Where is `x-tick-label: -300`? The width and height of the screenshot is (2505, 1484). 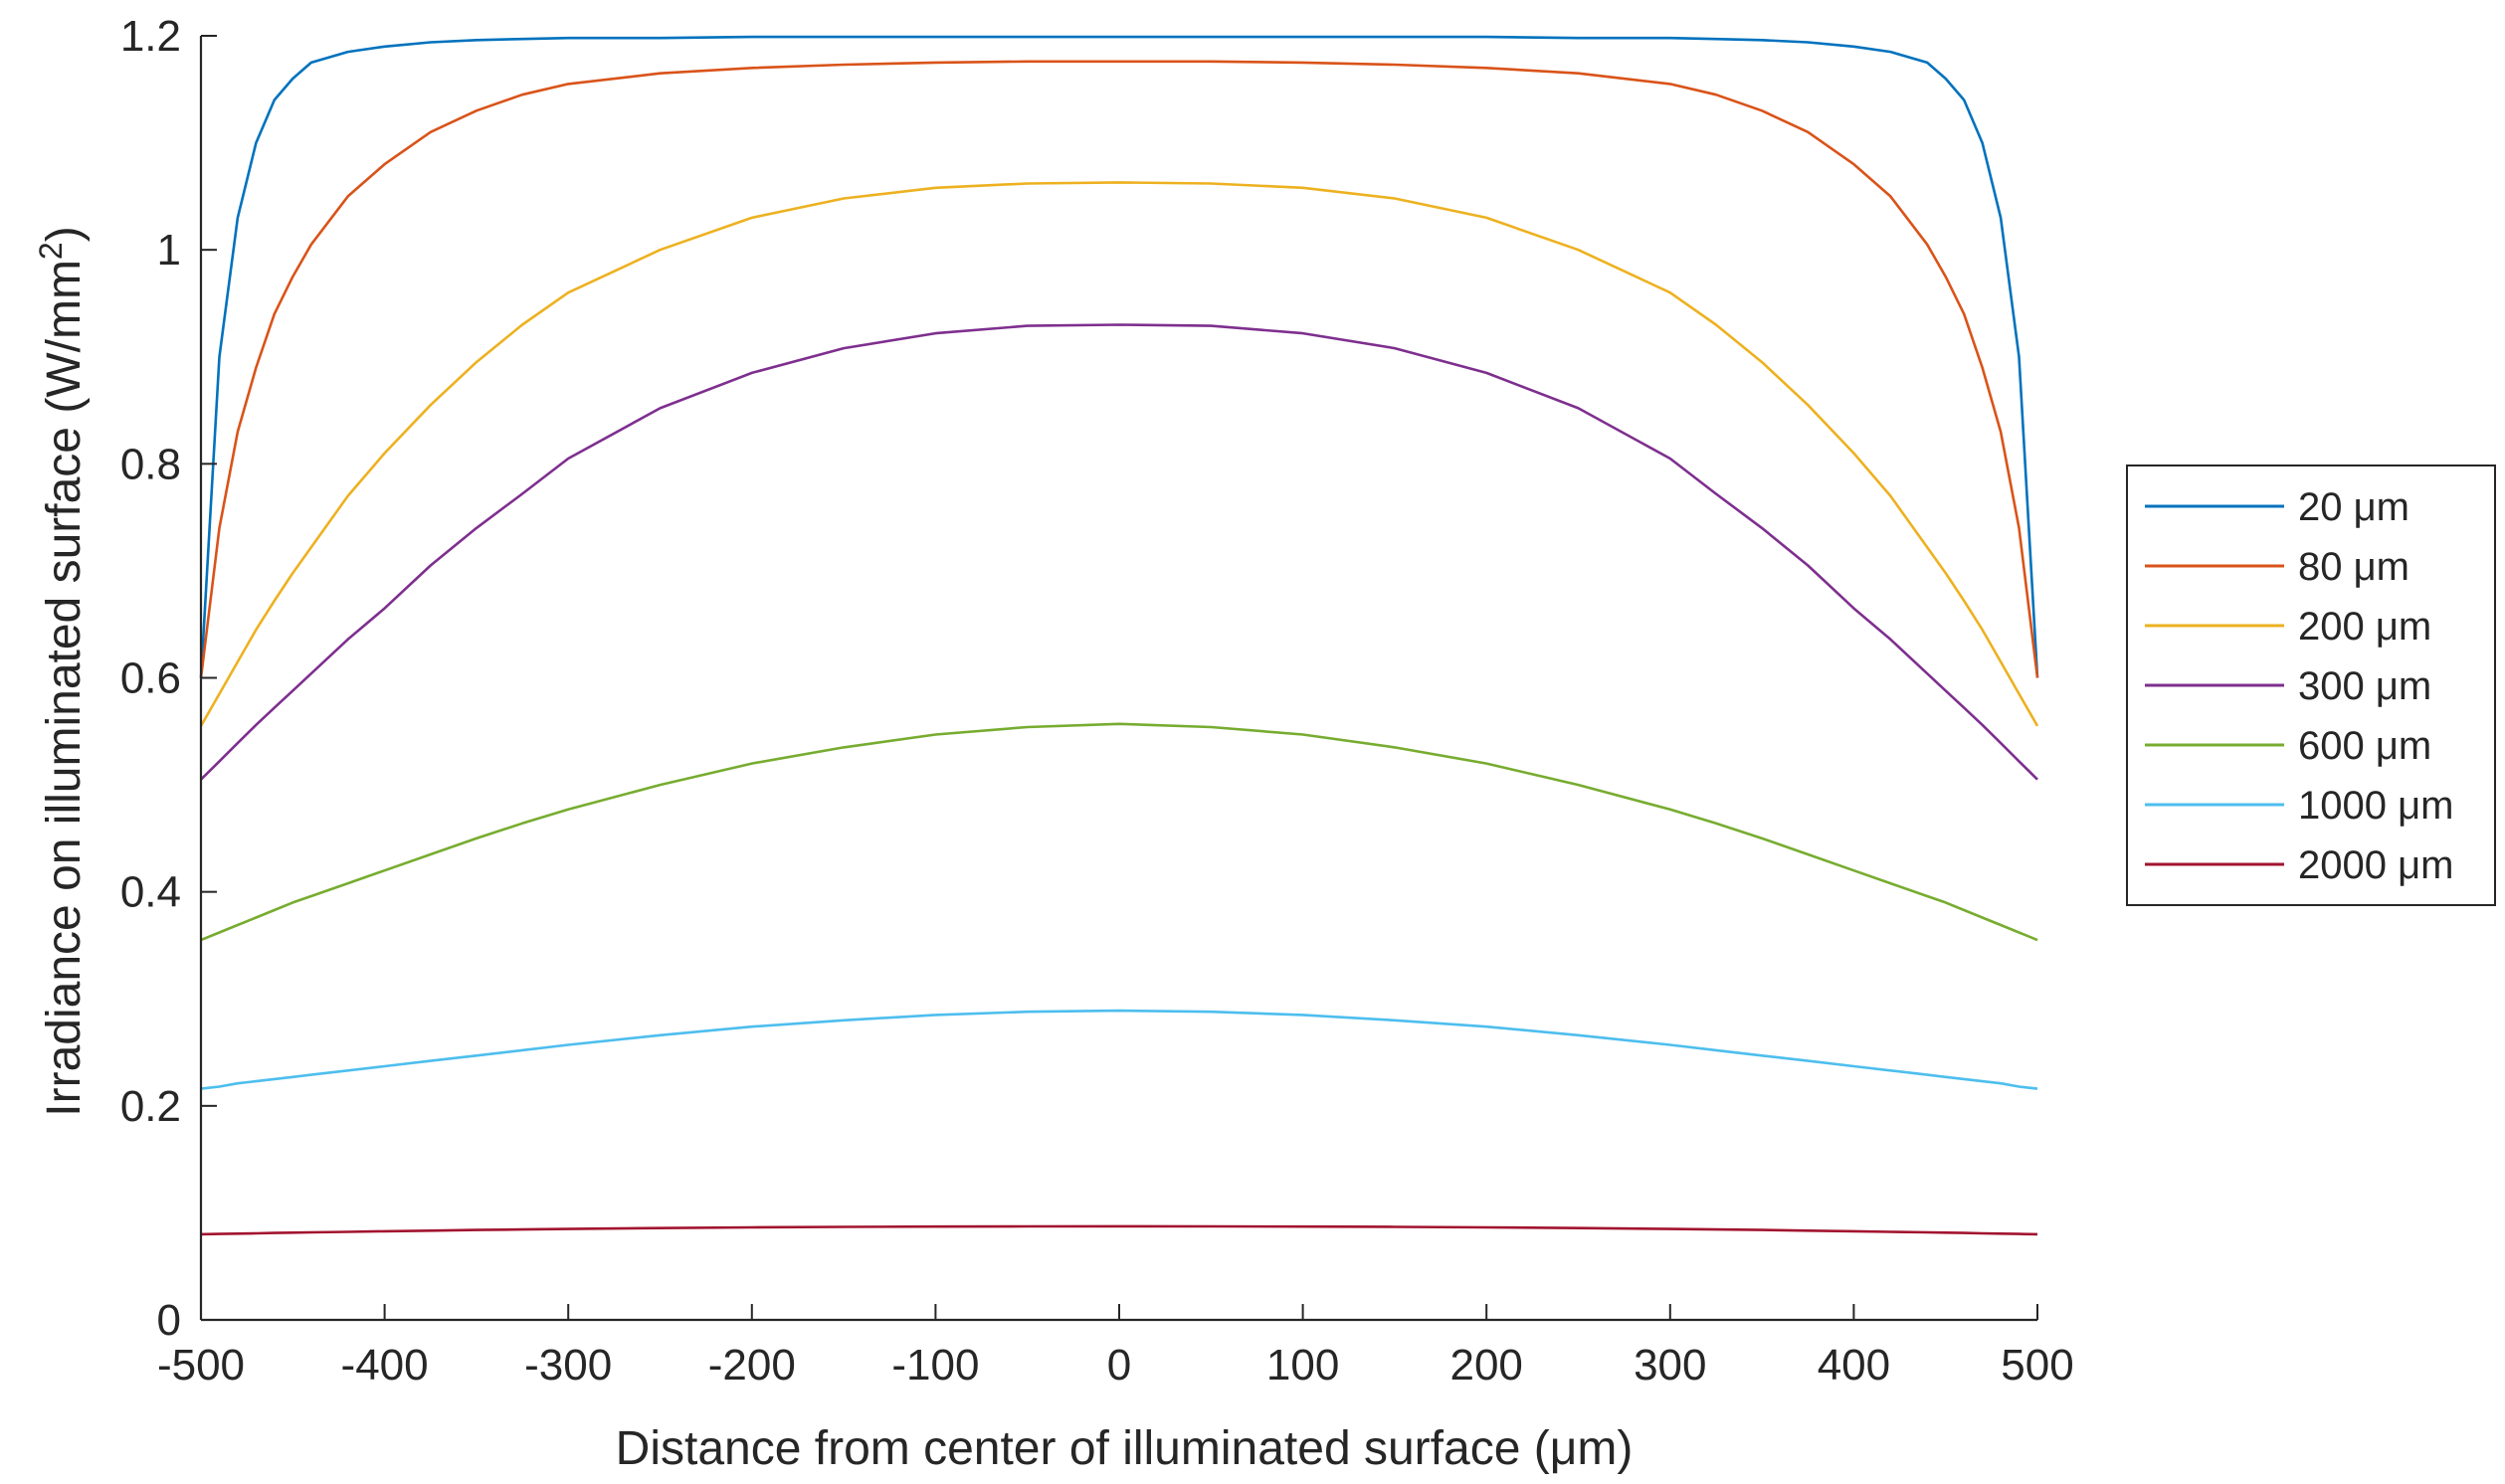
x-tick-label: -300 is located at coordinates (568, 1366).